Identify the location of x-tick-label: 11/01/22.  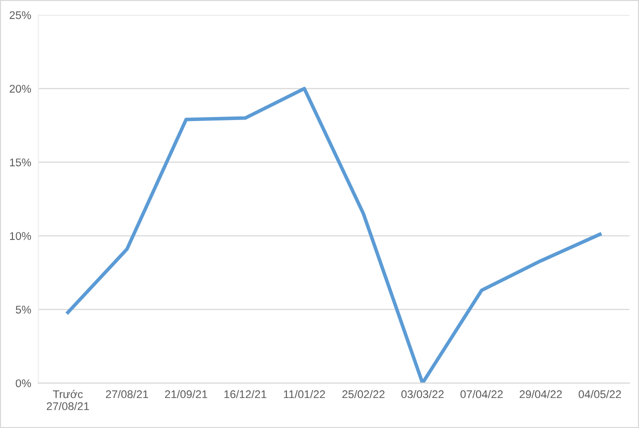
(304, 394).